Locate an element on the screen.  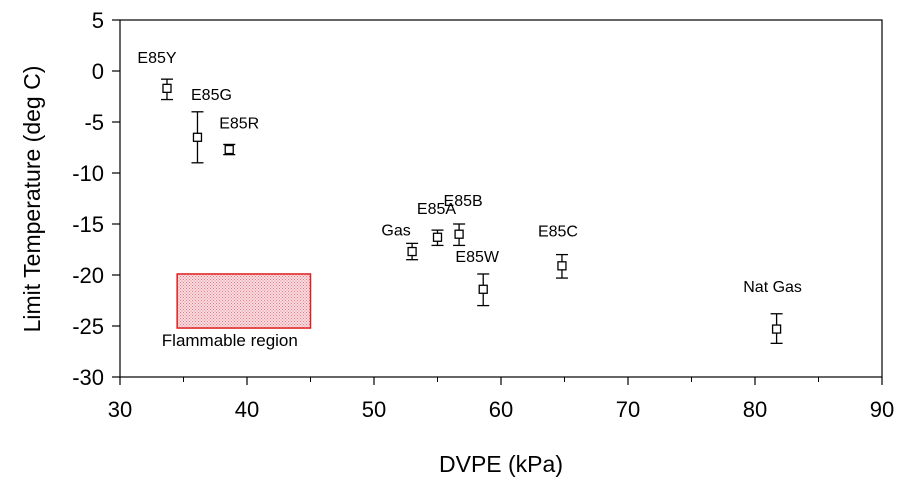
data-point-e85b: E85B is located at coordinates (463, 220).